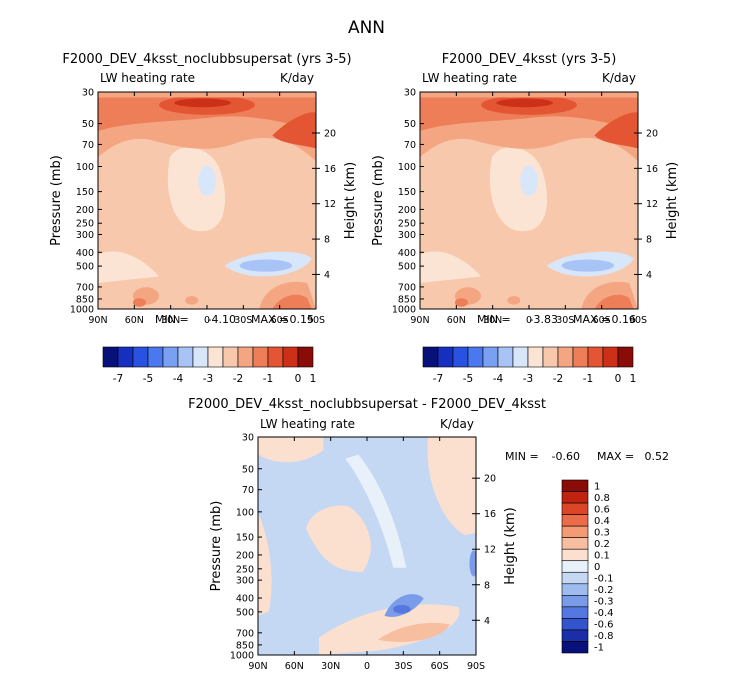  Describe the element at coordinates (604, 625) in the screenshot. I see `colorbar-label: -0.6` at that location.